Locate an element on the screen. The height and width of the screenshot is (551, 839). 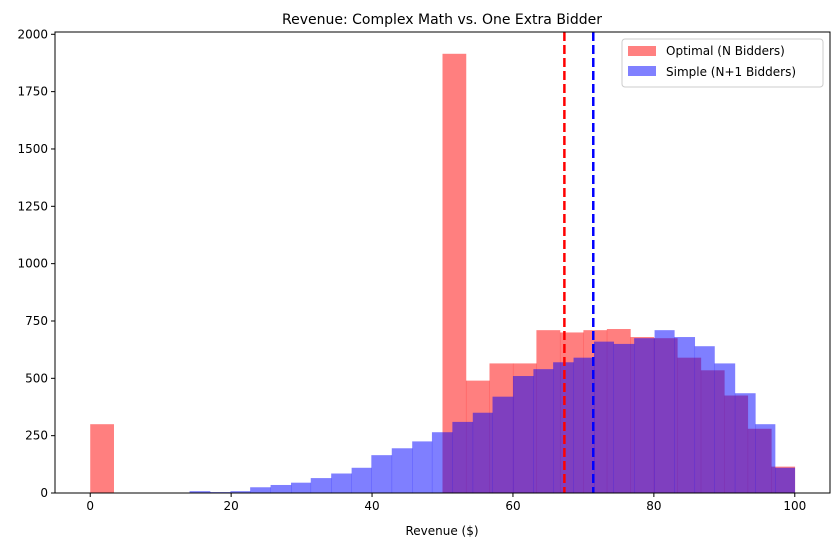
y-tick-label: 500 is located at coordinates (36, 378).